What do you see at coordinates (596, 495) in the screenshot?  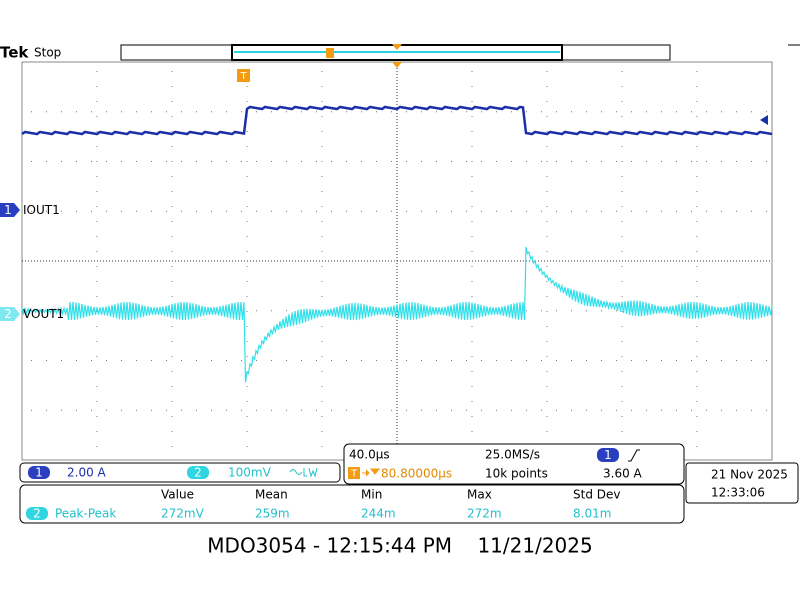 I see `meas-header: Std Dev` at bounding box center [596, 495].